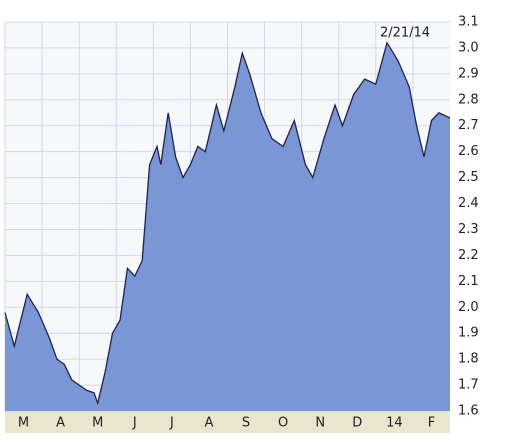  I want to click on y-tick-label: 1.9, so click(468, 333).